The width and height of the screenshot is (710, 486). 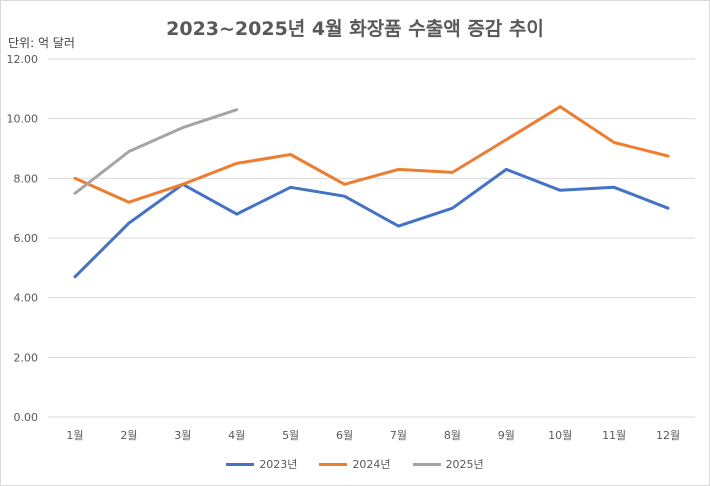 I want to click on x-tick-label: 5월, so click(x=290, y=435).